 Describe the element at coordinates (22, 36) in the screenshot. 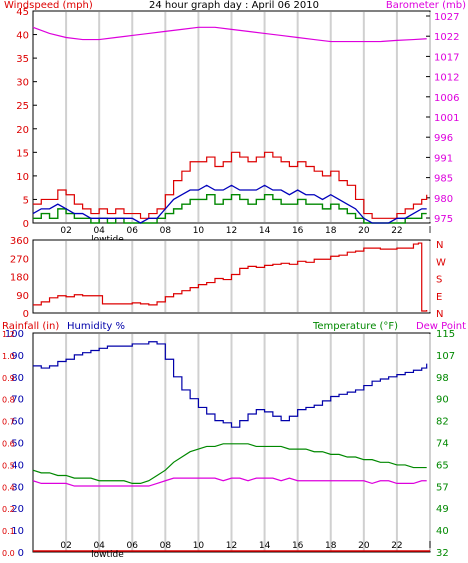

I see `windspeed-tick-label: 40` at that location.